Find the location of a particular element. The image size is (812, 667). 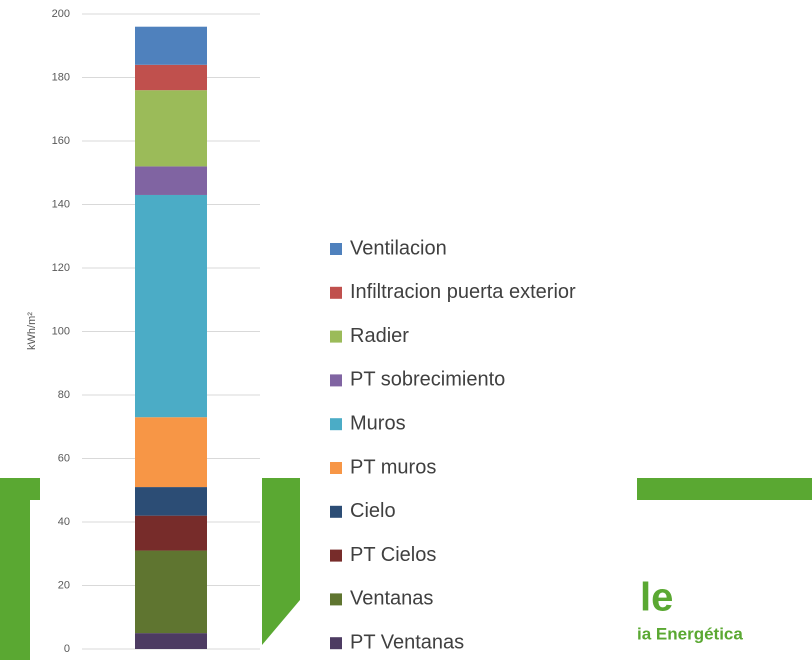

legend-label: PT muros is located at coordinates (393, 467).